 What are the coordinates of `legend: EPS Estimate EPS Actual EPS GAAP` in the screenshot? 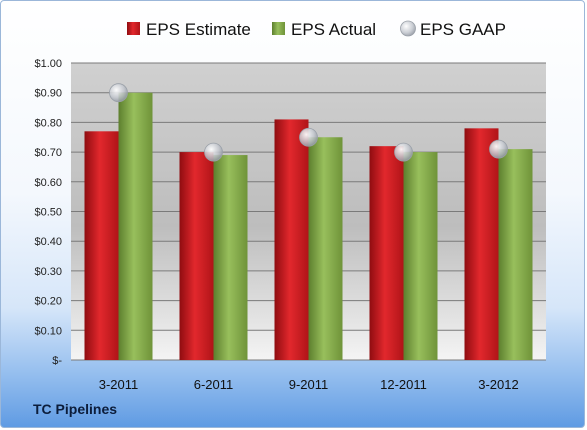 It's located at (316, 29).